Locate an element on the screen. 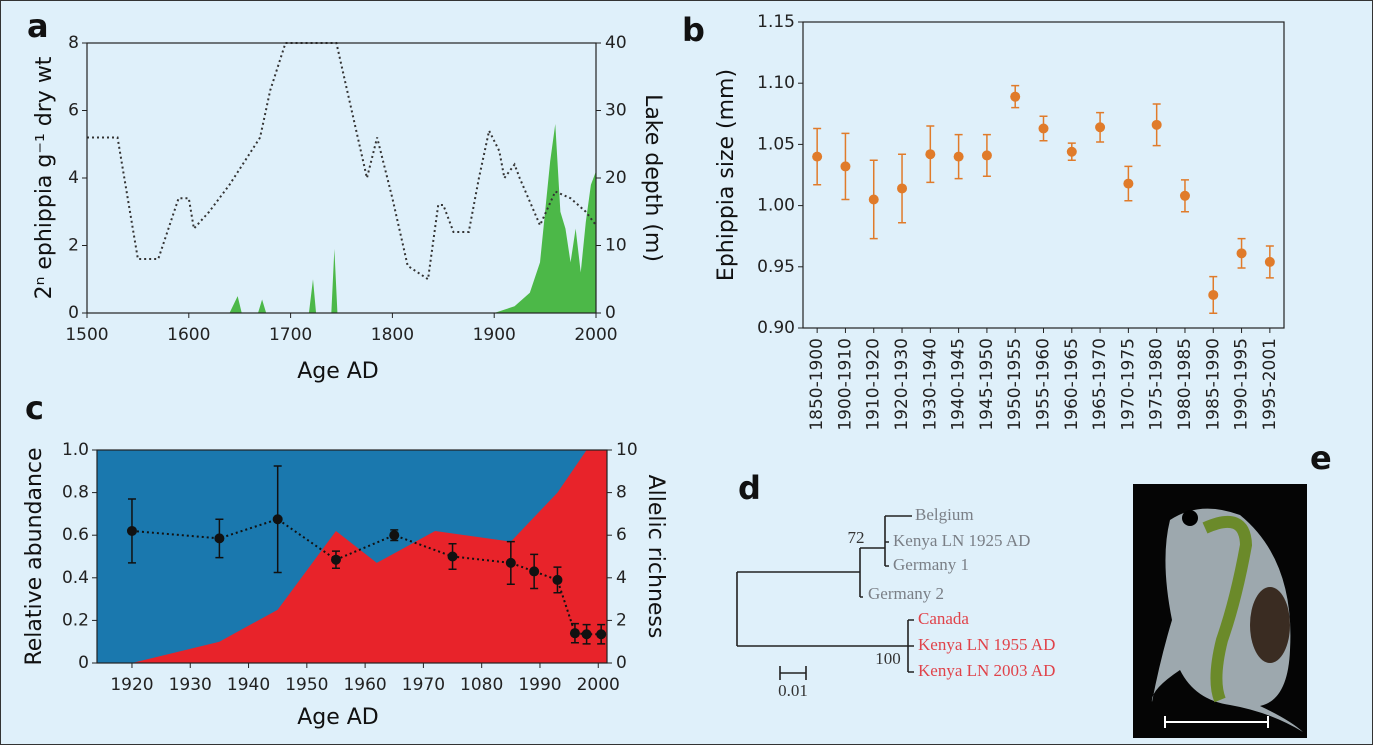 This screenshot has height=749, width=1373. x-tick-label: 1995-2001 is located at coordinates (1270, 384).